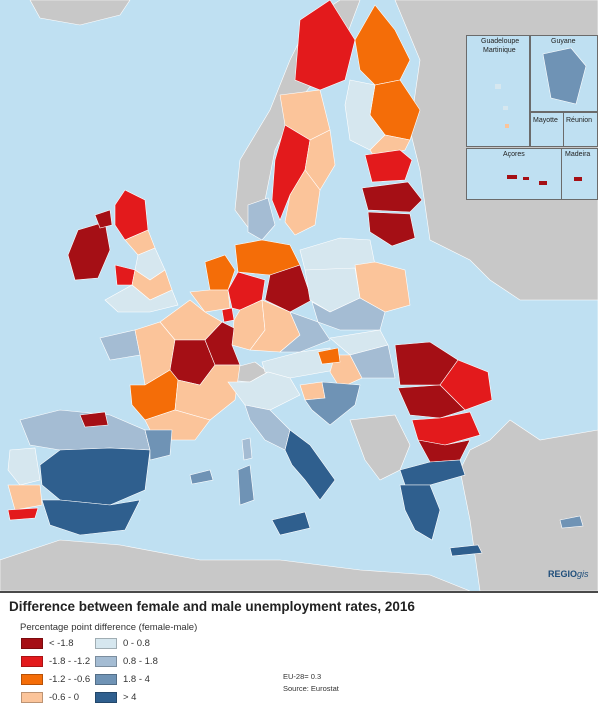  What do you see at coordinates (466, 550) in the screenshot?
I see `region-greek-islands` at bounding box center [466, 550].